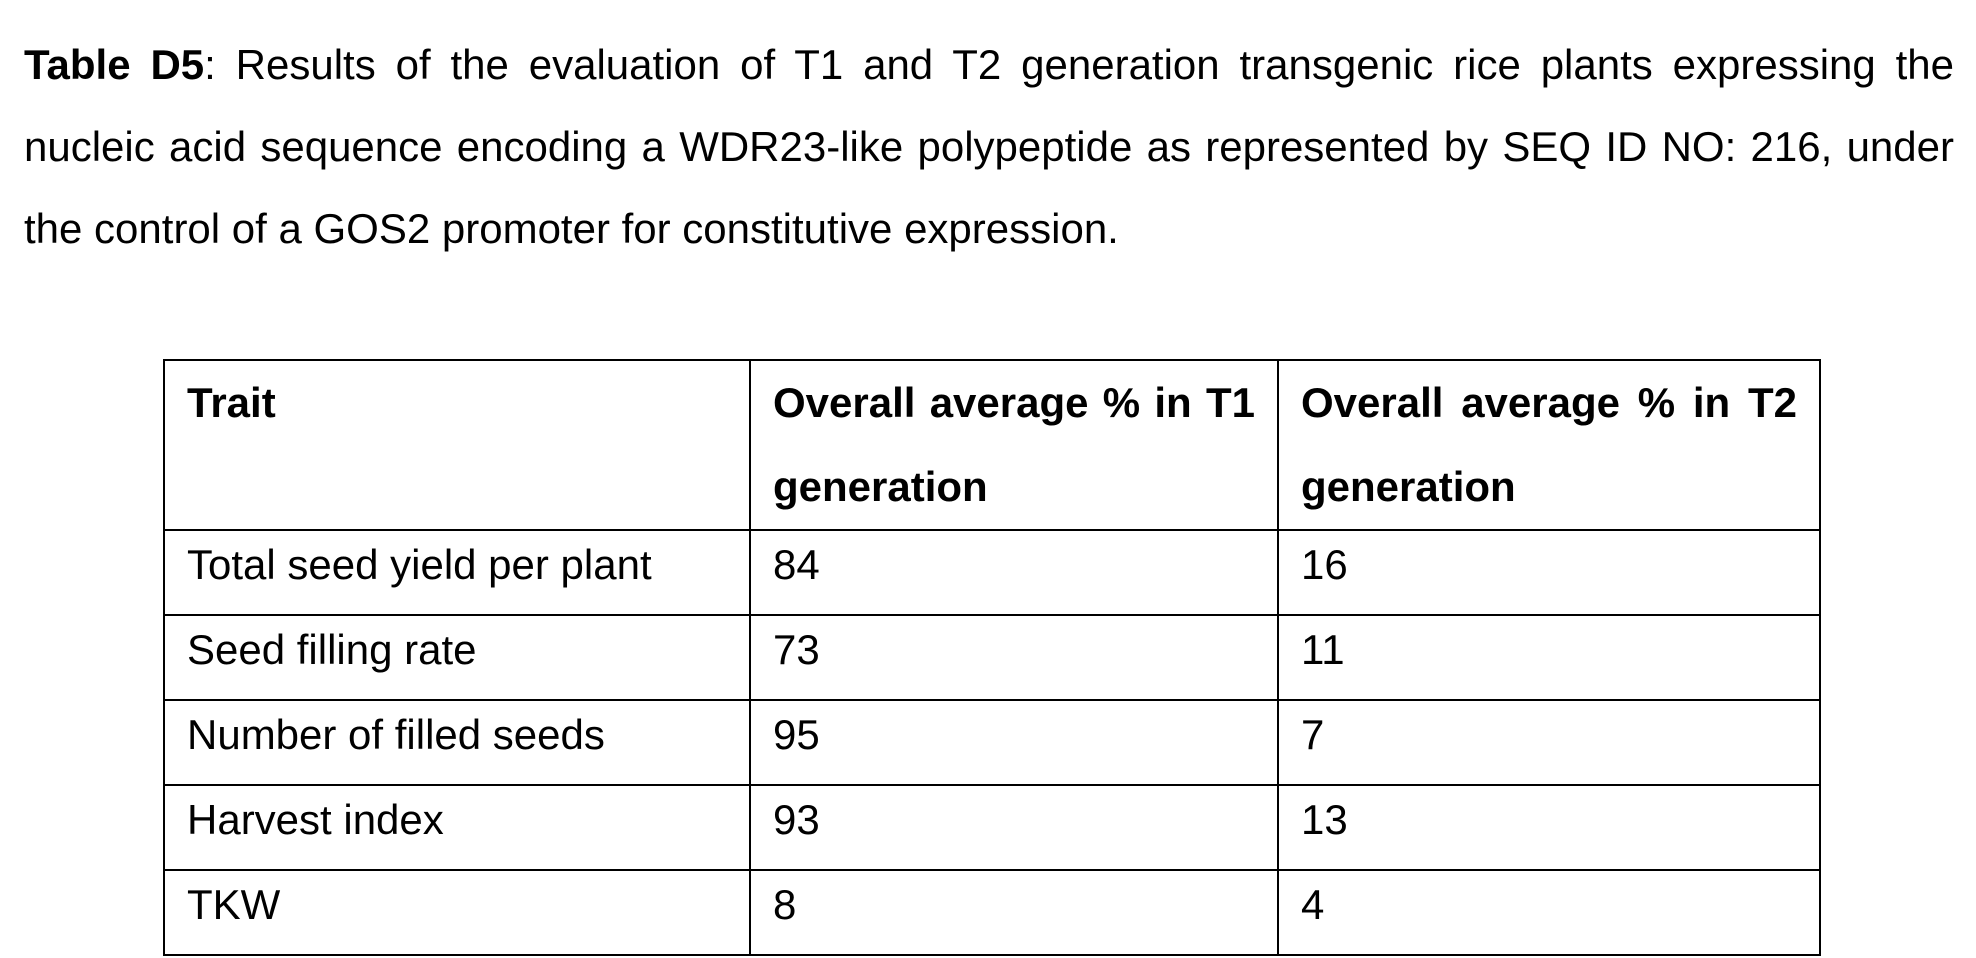 The width and height of the screenshot is (1976, 958). I want to click on t2-value-cell: 16, so click(1549, 572).